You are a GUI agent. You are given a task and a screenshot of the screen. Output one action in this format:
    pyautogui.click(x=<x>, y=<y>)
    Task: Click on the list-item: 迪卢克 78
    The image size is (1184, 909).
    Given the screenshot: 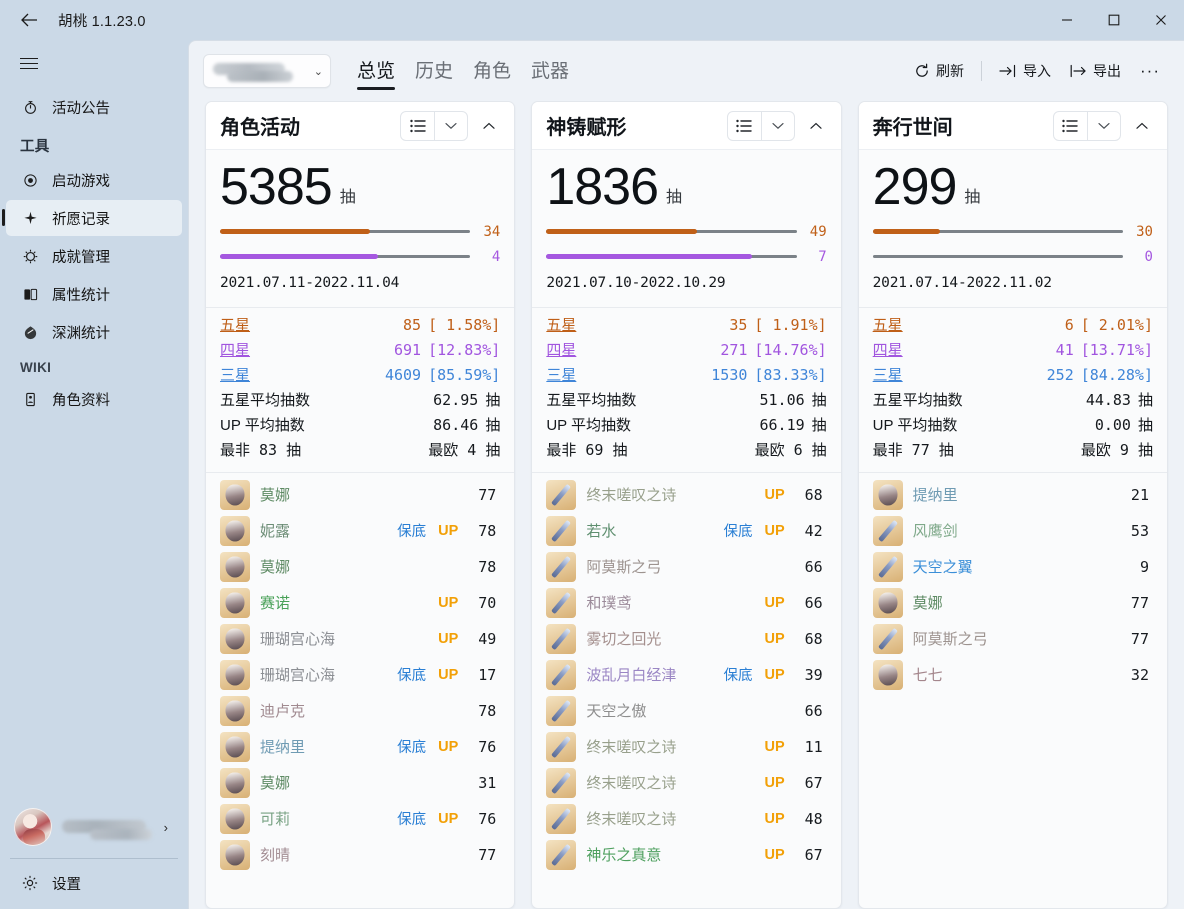 What is the action you would take?
    pyautogui.click(x=358, y=711)
    